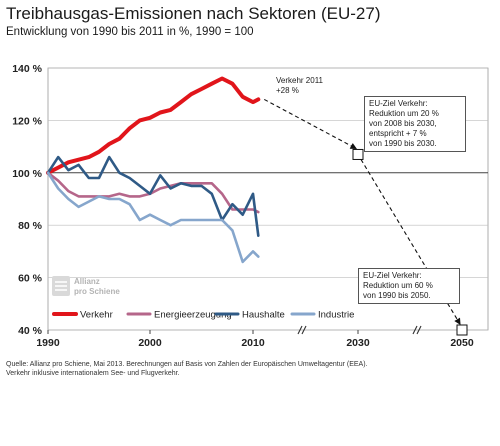  I want to click on series-line-haushalte, so click(153, 196).